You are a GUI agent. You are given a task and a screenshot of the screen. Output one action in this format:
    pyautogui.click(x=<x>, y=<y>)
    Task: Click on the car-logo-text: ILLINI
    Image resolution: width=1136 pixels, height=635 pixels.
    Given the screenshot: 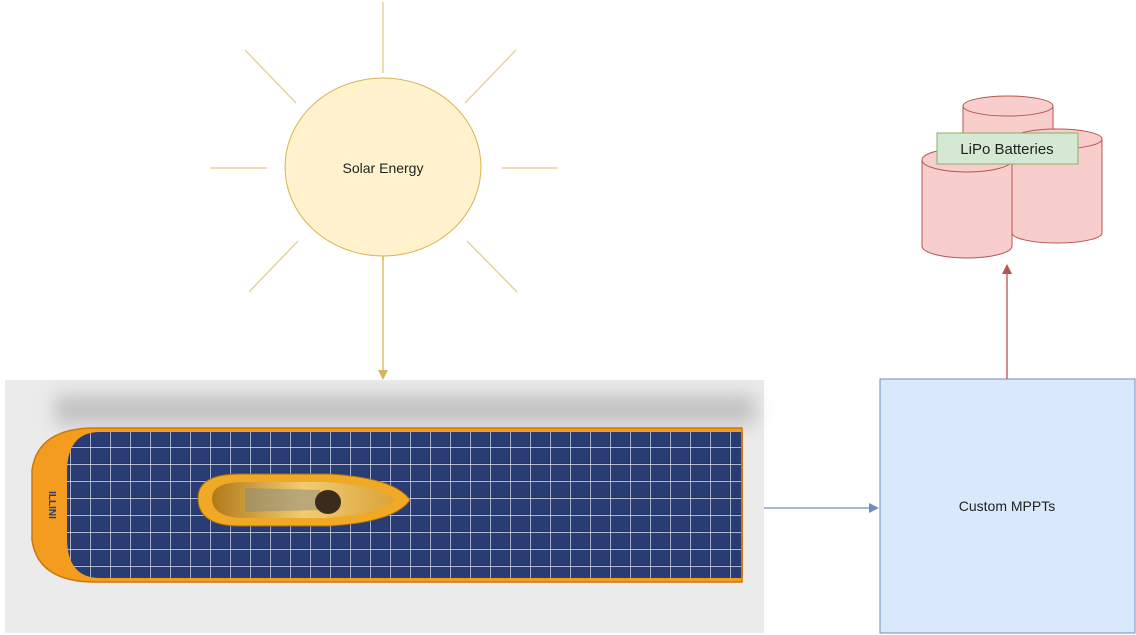 What is the action you would take?
    pyautogui.click(x=51, y=505)
    